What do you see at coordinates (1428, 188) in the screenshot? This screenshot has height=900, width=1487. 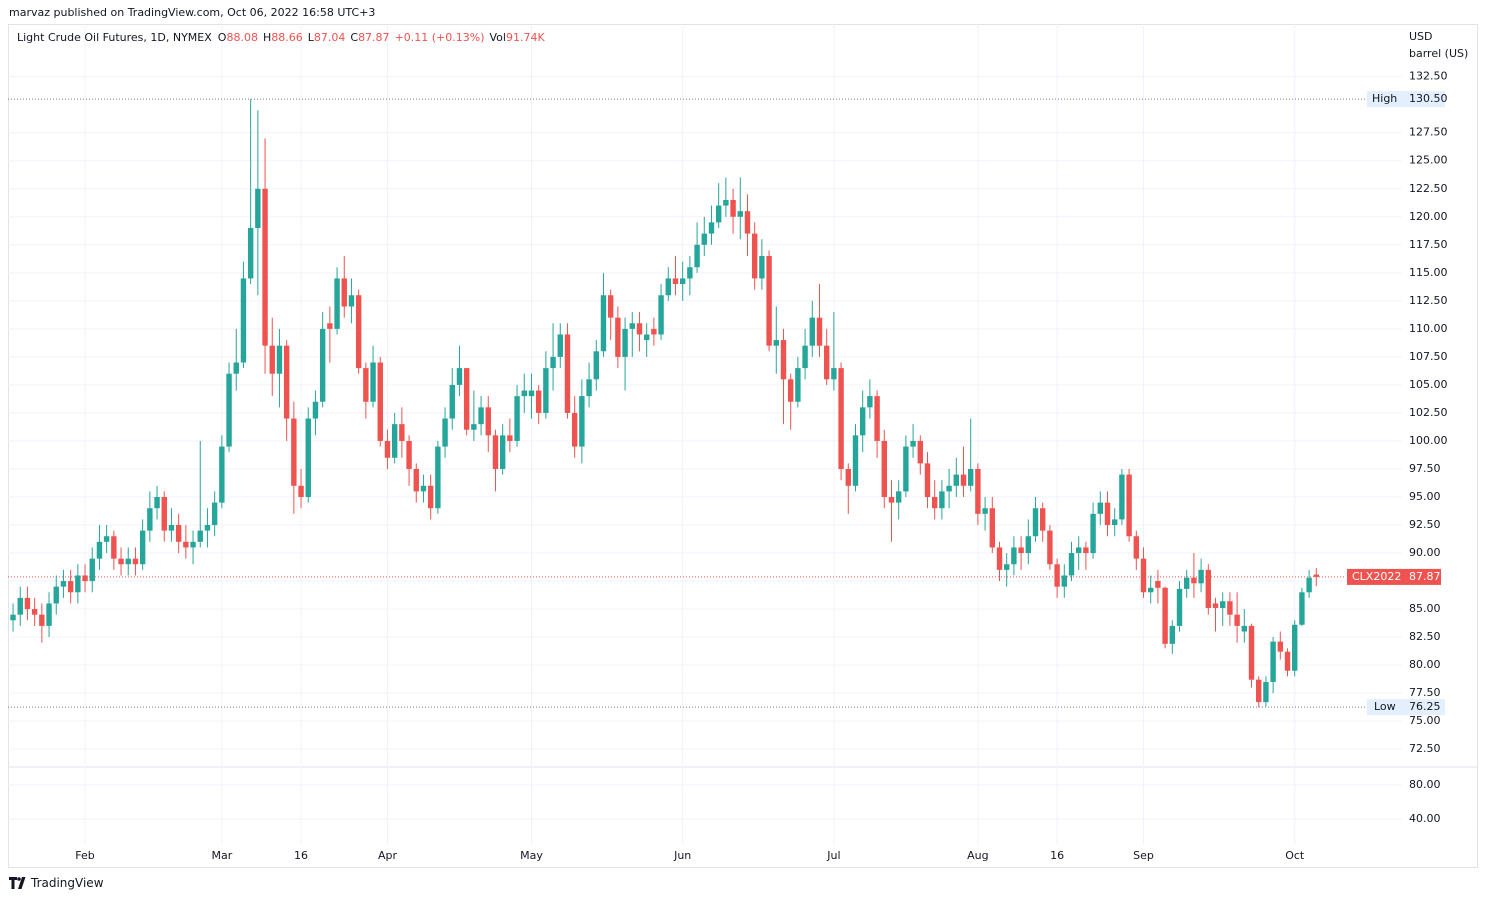 I see `y-tick-label: 122.50` at bounding box center [1428, 188].